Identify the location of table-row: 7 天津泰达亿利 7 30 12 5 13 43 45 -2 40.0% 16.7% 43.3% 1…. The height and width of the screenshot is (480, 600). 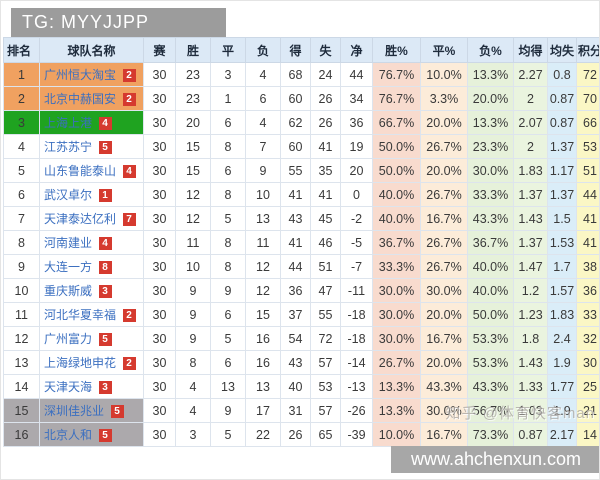
(301, 218).